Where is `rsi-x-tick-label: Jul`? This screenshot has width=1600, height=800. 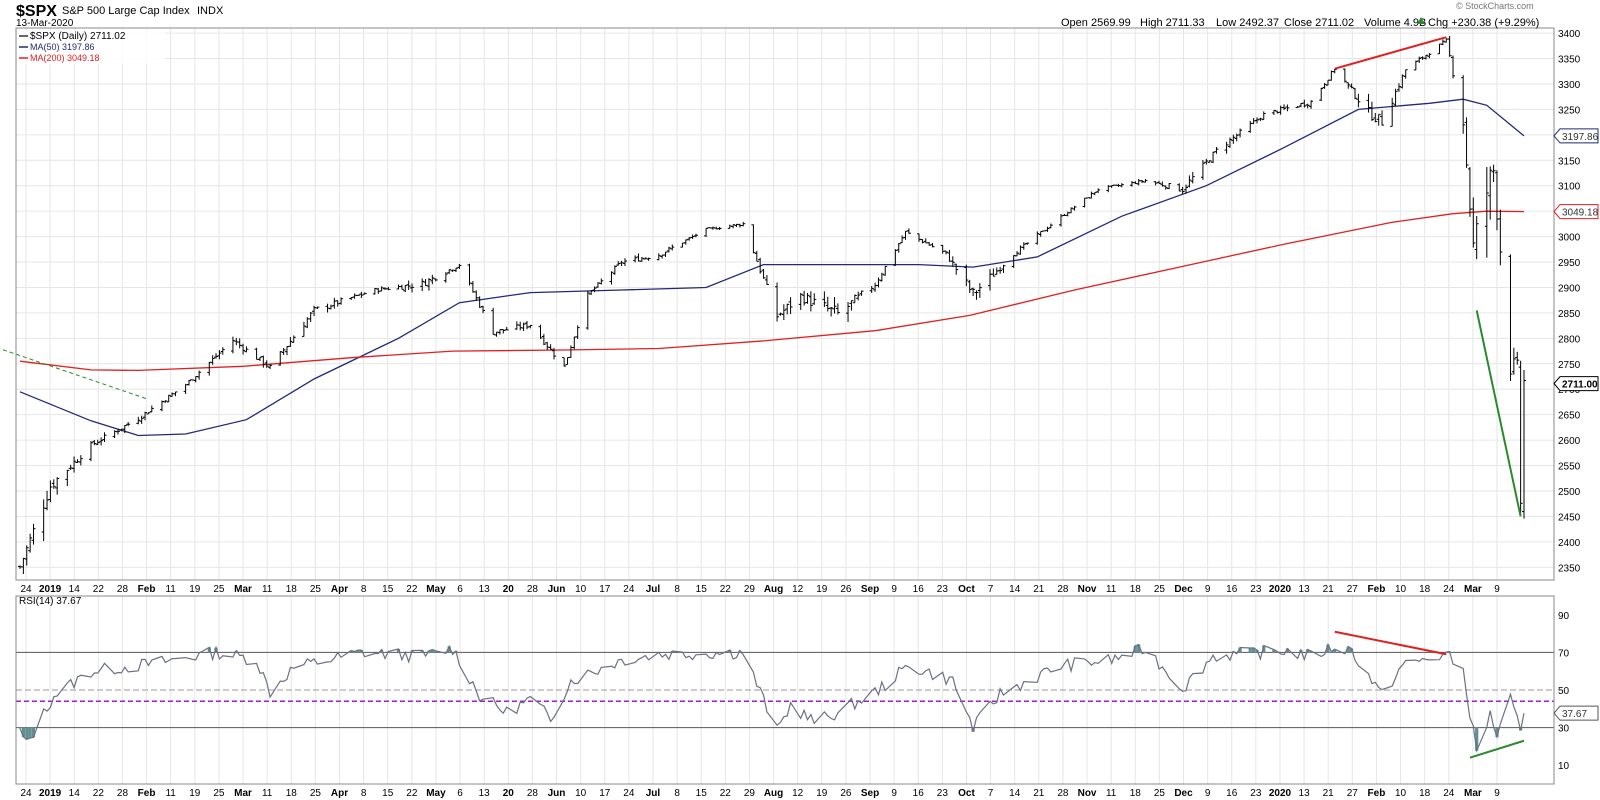 rsi-x-tick-label: Jul is located at coordinates (653, 793).